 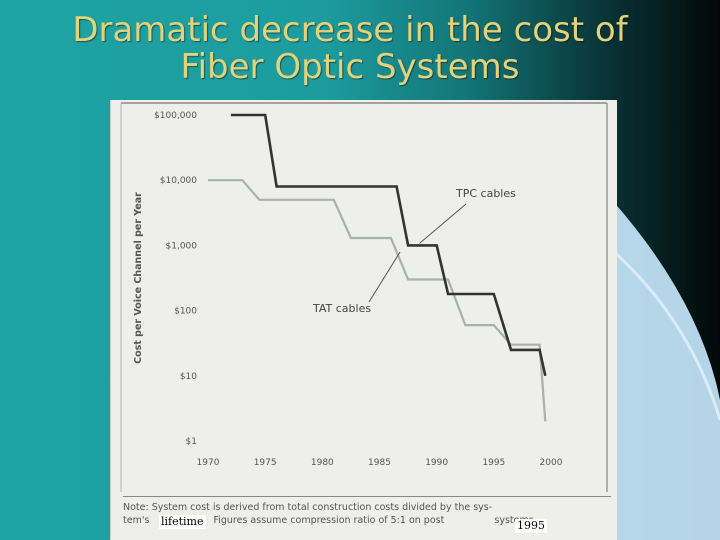 What do you see at coordinates (182, 246) in the screenshot?
I see `y-tick-label: $1,000` at bounding box center [182, 246].